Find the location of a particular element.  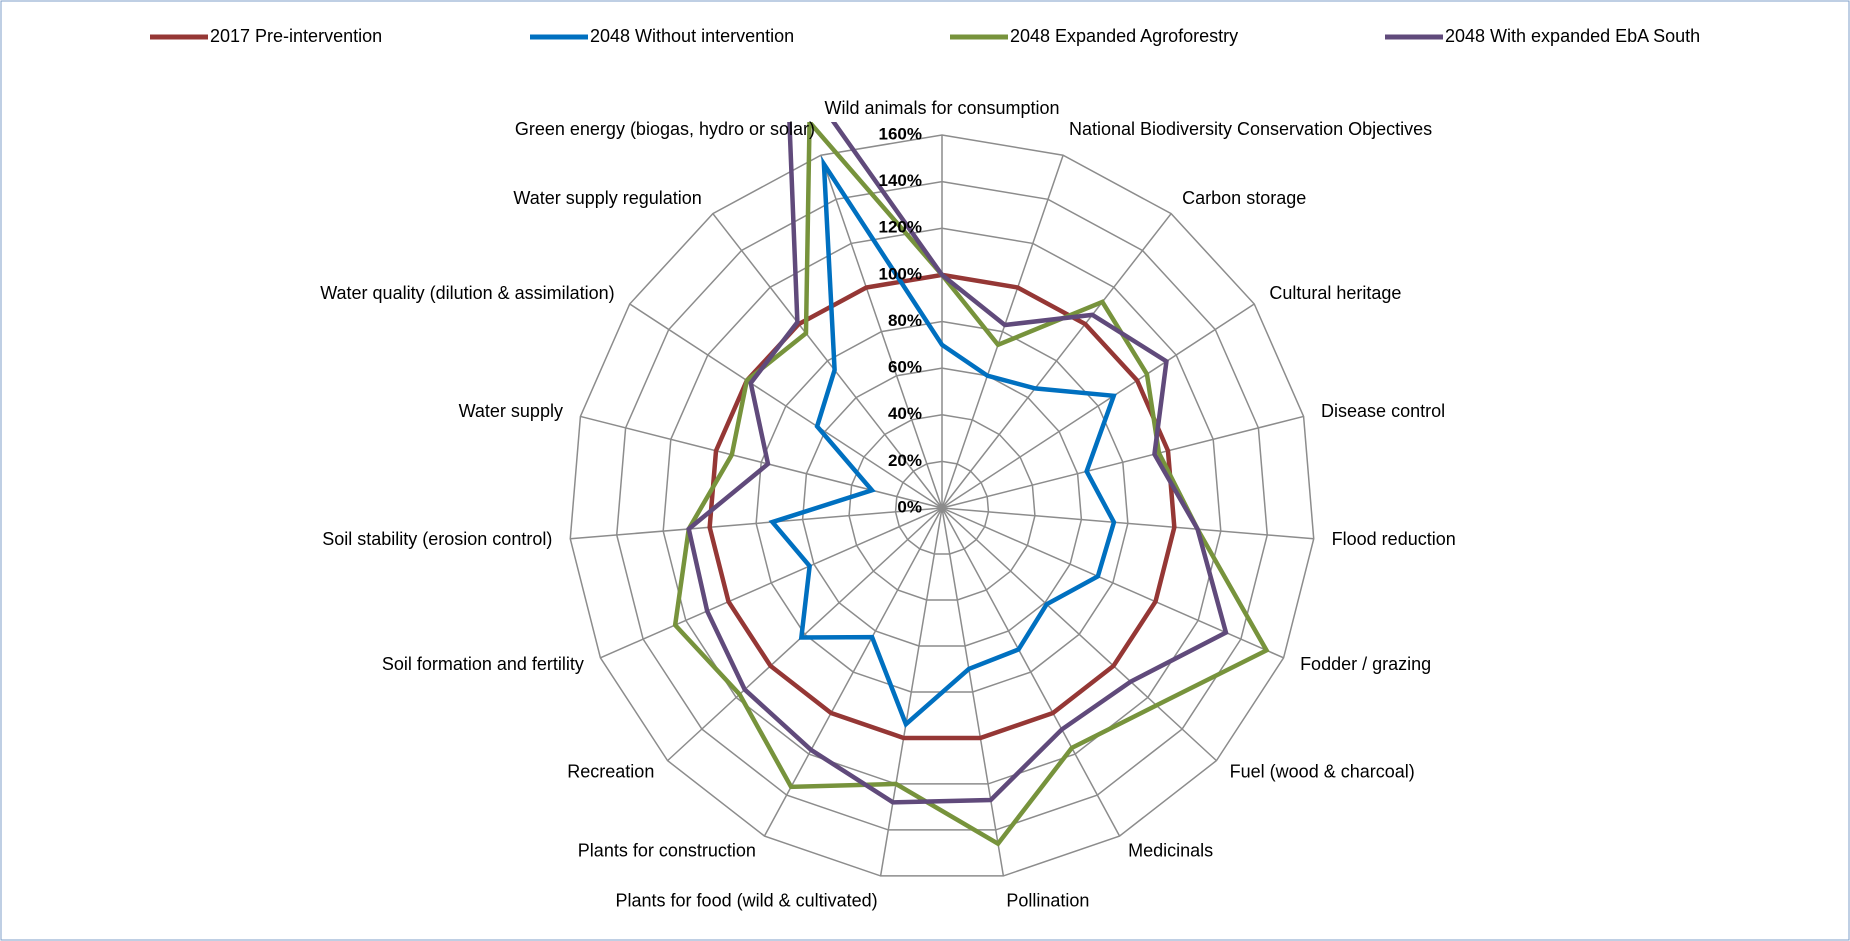

category-label: Plants for construction is located at coordinates (667, 851).